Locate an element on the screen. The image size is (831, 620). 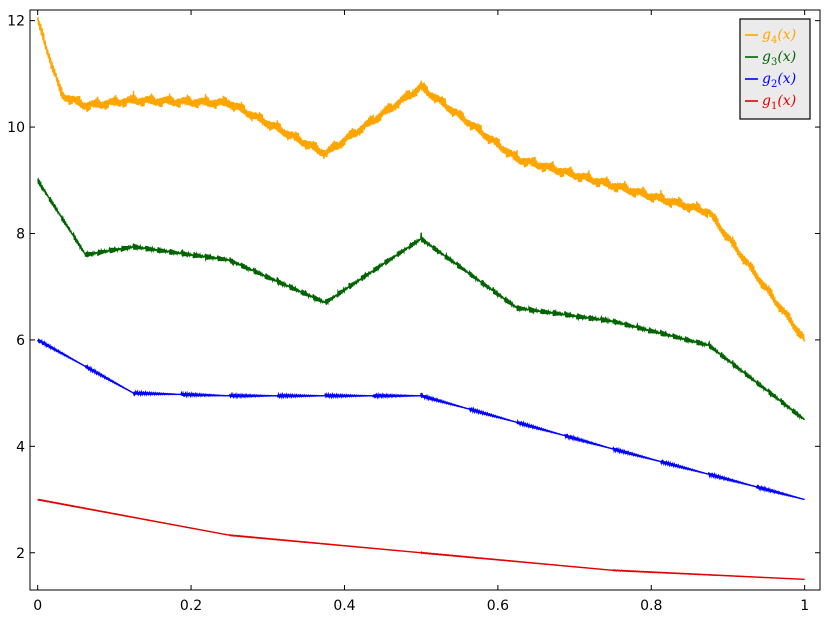
y-tick-label: 12 is located at coordinates (16, 22).